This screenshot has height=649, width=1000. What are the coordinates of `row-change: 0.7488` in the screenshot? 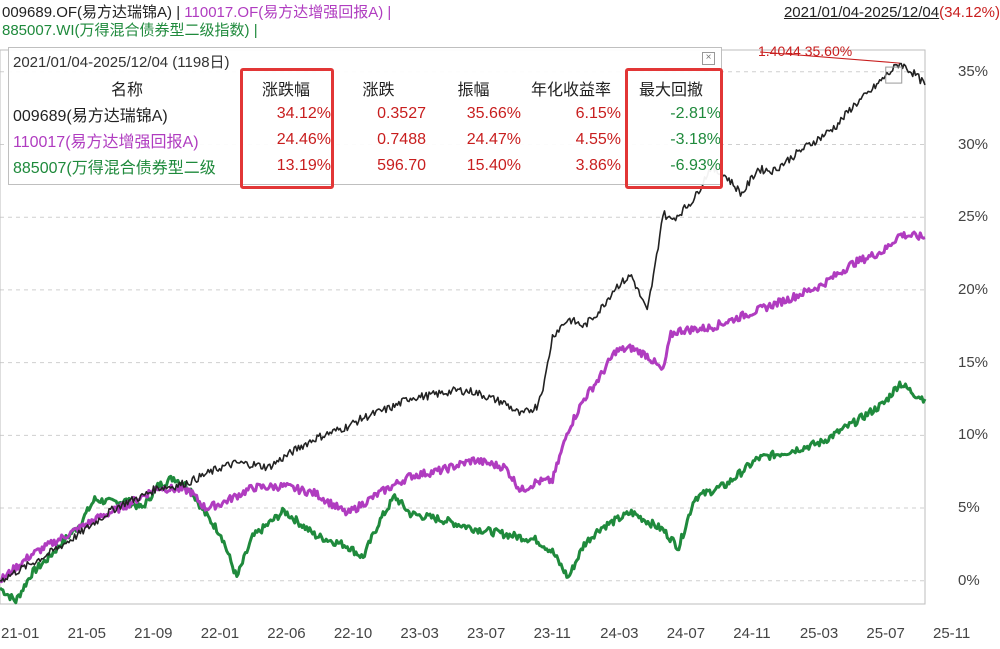 It's located at (401, 139).